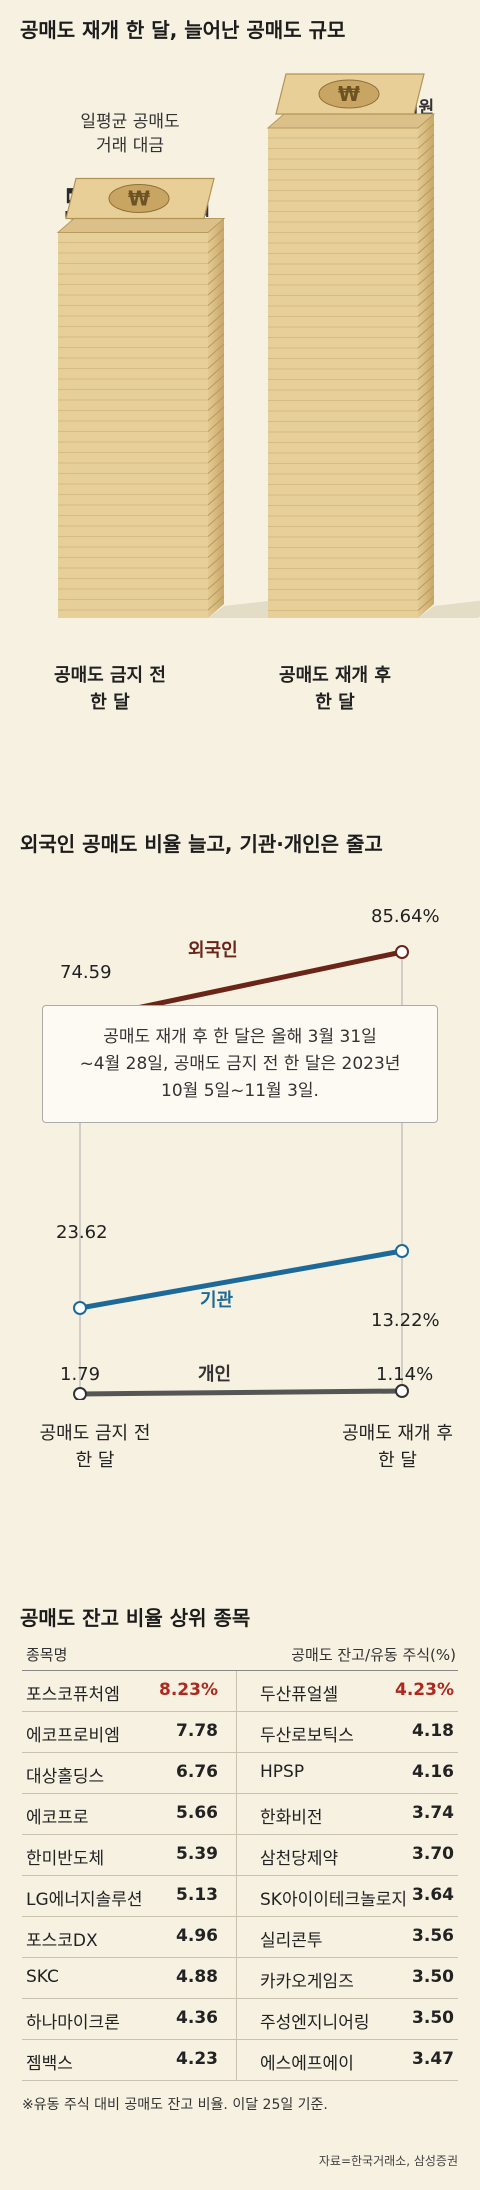 The width and height of the screenshot is (480, 2190). What do you see at coordinates (240, 2019) in the screenshot?
I see `table-row: 하나마이크론 4.36 주성엔지니어링 3.50` at bounding box center [240, 2019].